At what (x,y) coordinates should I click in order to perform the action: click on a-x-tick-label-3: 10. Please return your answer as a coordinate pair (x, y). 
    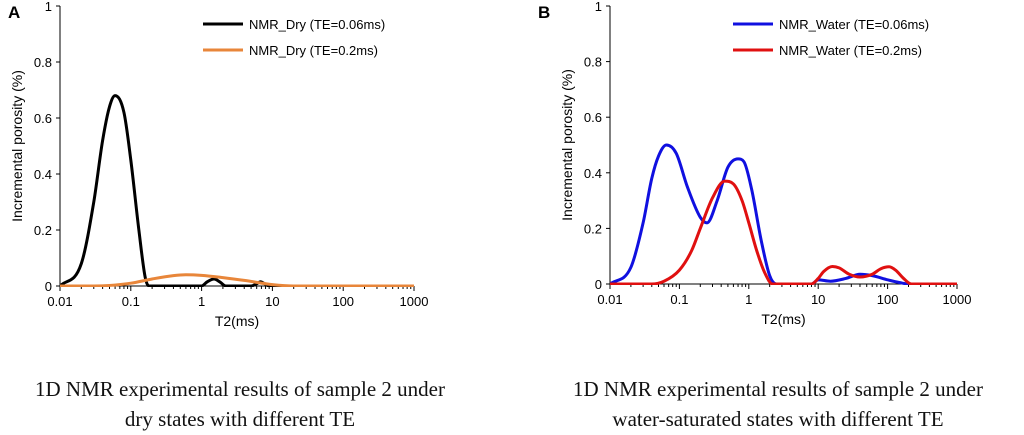
    Looking at the image, I should click on (272, 301).